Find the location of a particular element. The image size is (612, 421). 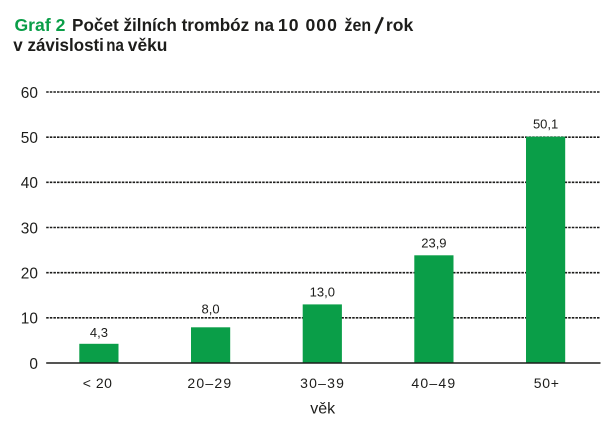

svg-text: Graf 2 is located at coordinates (40, 25).